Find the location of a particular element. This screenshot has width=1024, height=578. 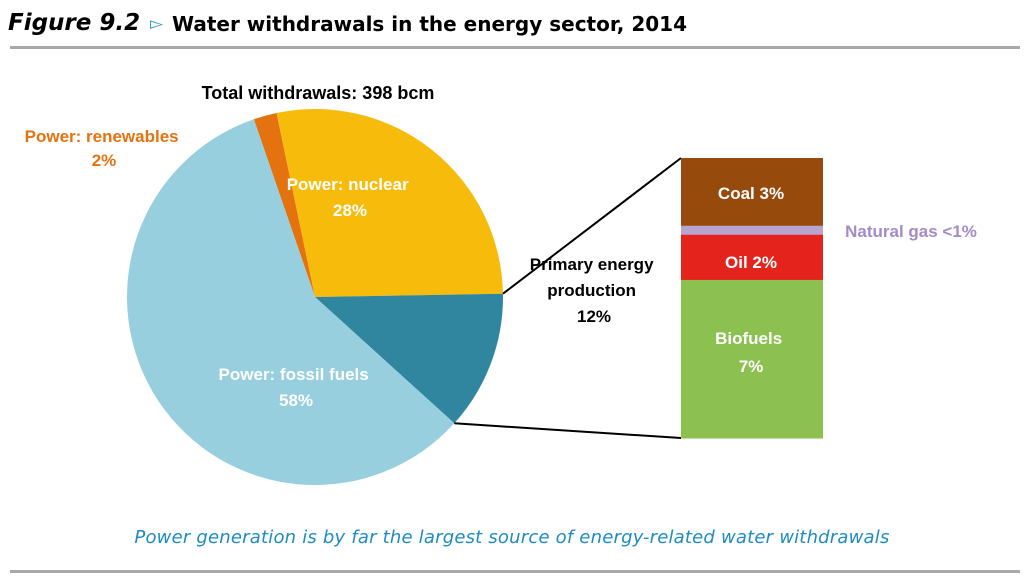

bar-segment-coal is located at coordinates (752, 192).